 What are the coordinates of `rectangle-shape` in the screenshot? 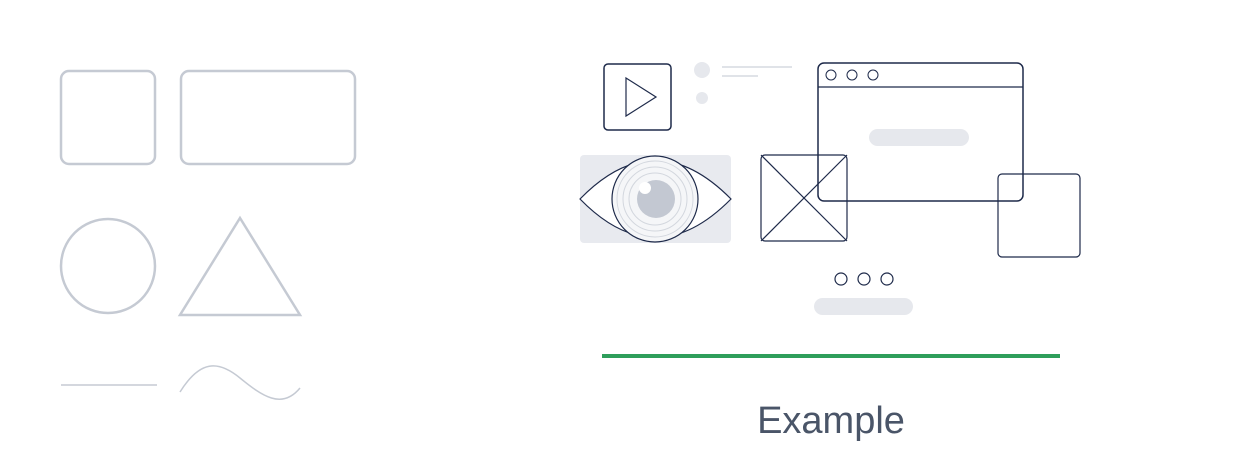 It's located at (268, 117).